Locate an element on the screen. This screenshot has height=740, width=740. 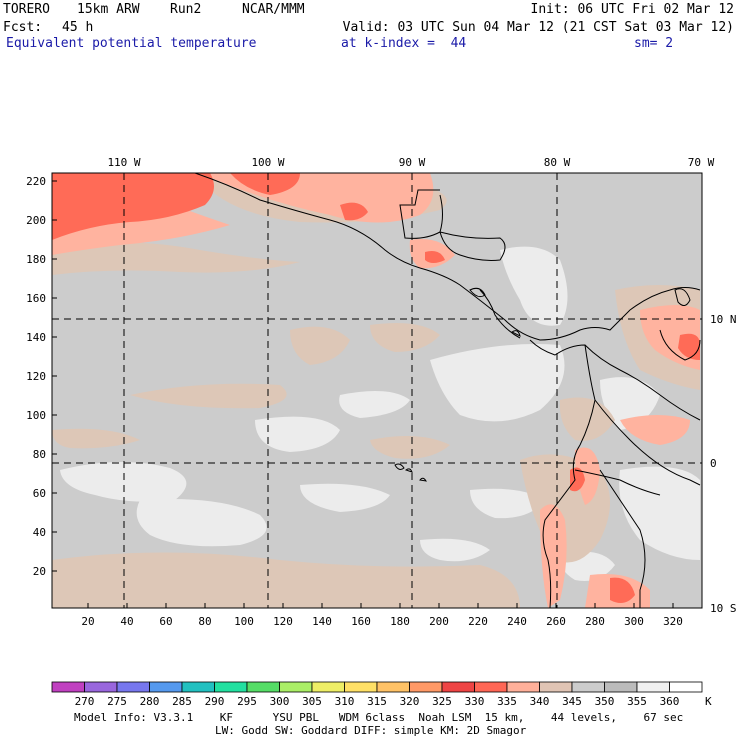
y-tick-label: 200 is located at coordinates (36, 220).